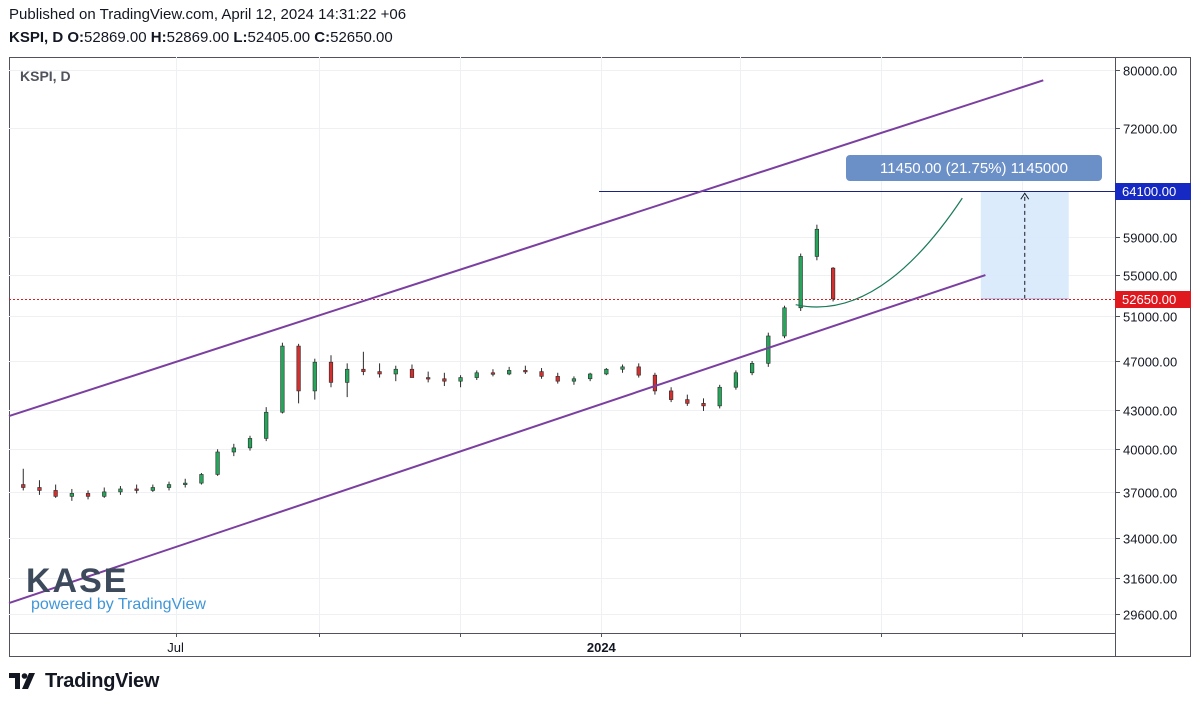  I want to click on legend-high-value: 52869.00, so click(198, 37).